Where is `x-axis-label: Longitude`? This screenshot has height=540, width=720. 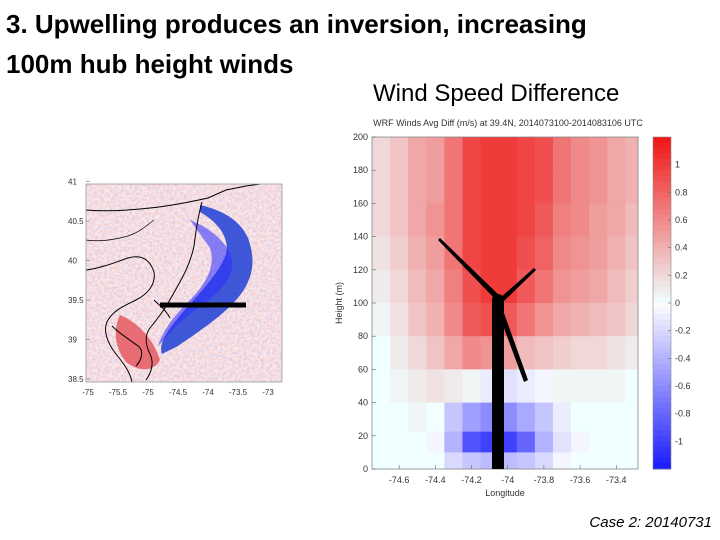
x-axis-label: Longitude is located at coordinates (505, 493).